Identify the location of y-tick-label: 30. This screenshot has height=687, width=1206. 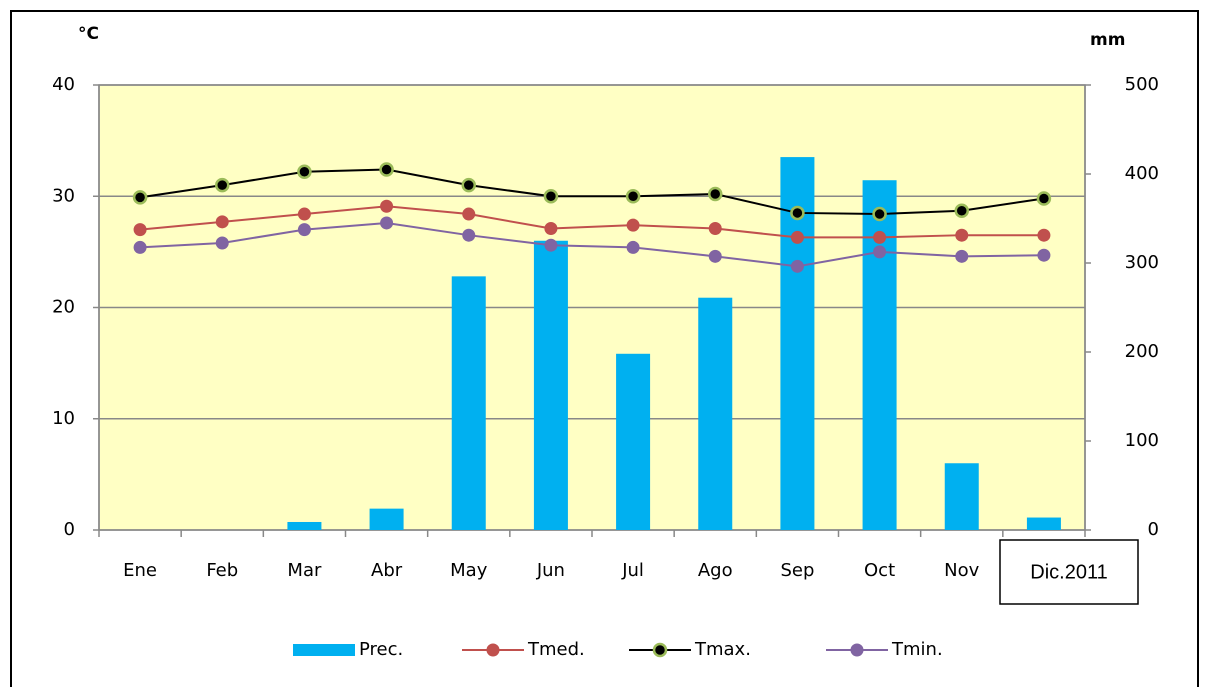
(63, 195).